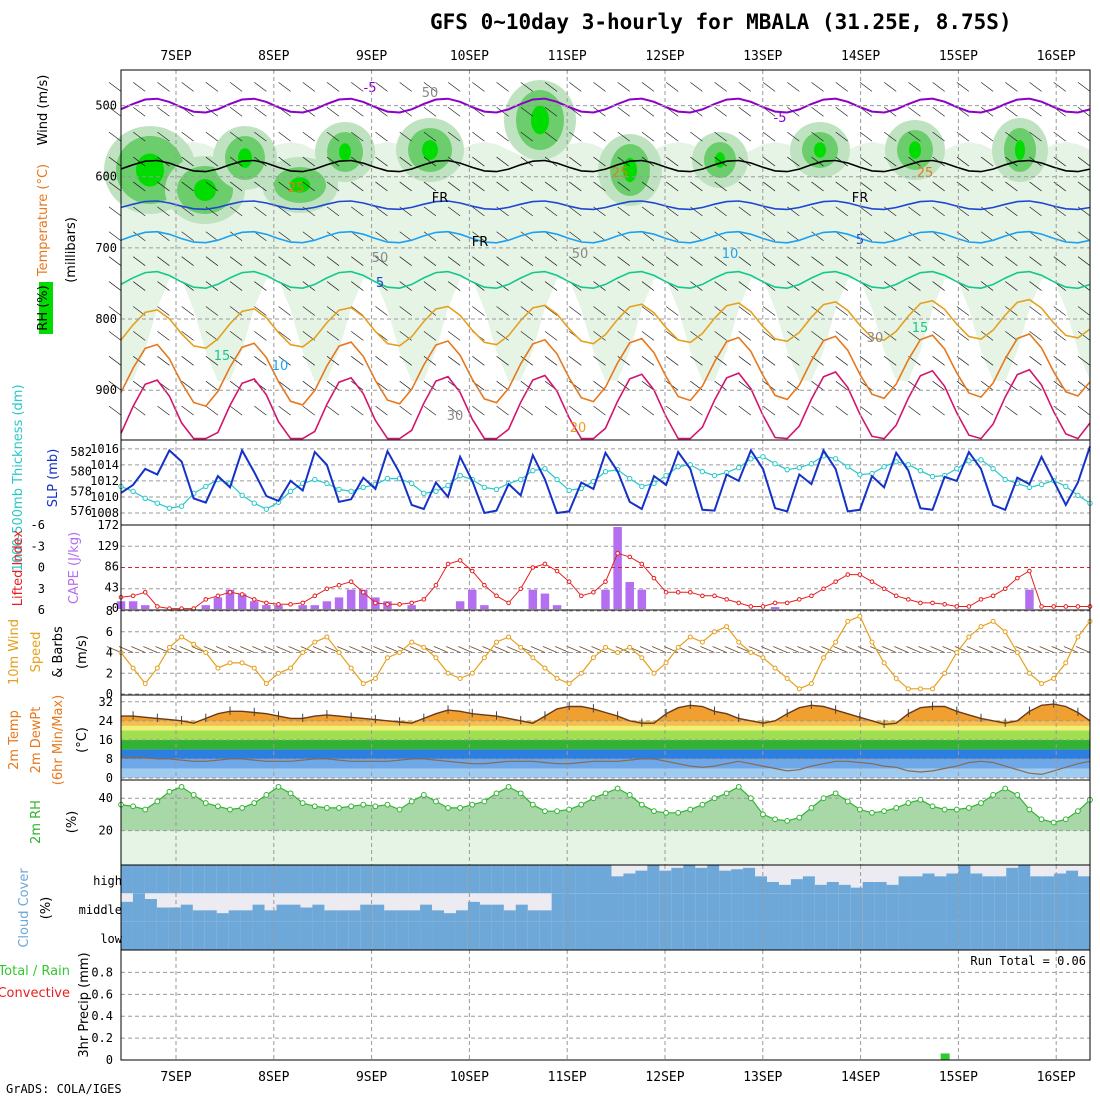  Describe the element at coordinates (605, 808) in the screenshot. I see `rh-area` at that location.